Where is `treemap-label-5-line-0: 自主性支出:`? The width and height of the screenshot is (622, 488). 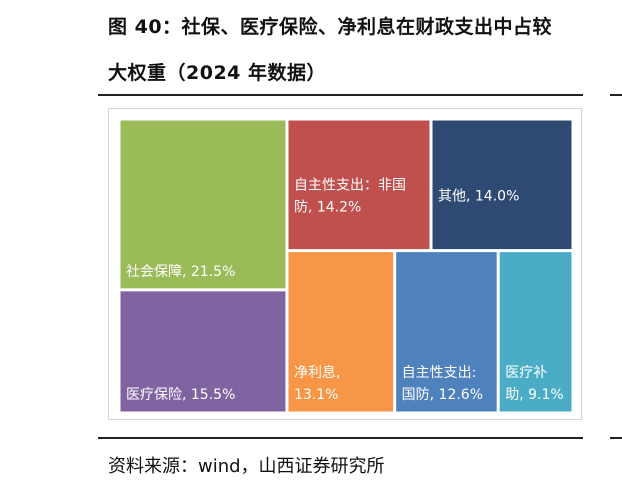 treemap-label-5-line-0: 自主性支出: is located at coordinates (439, 373).